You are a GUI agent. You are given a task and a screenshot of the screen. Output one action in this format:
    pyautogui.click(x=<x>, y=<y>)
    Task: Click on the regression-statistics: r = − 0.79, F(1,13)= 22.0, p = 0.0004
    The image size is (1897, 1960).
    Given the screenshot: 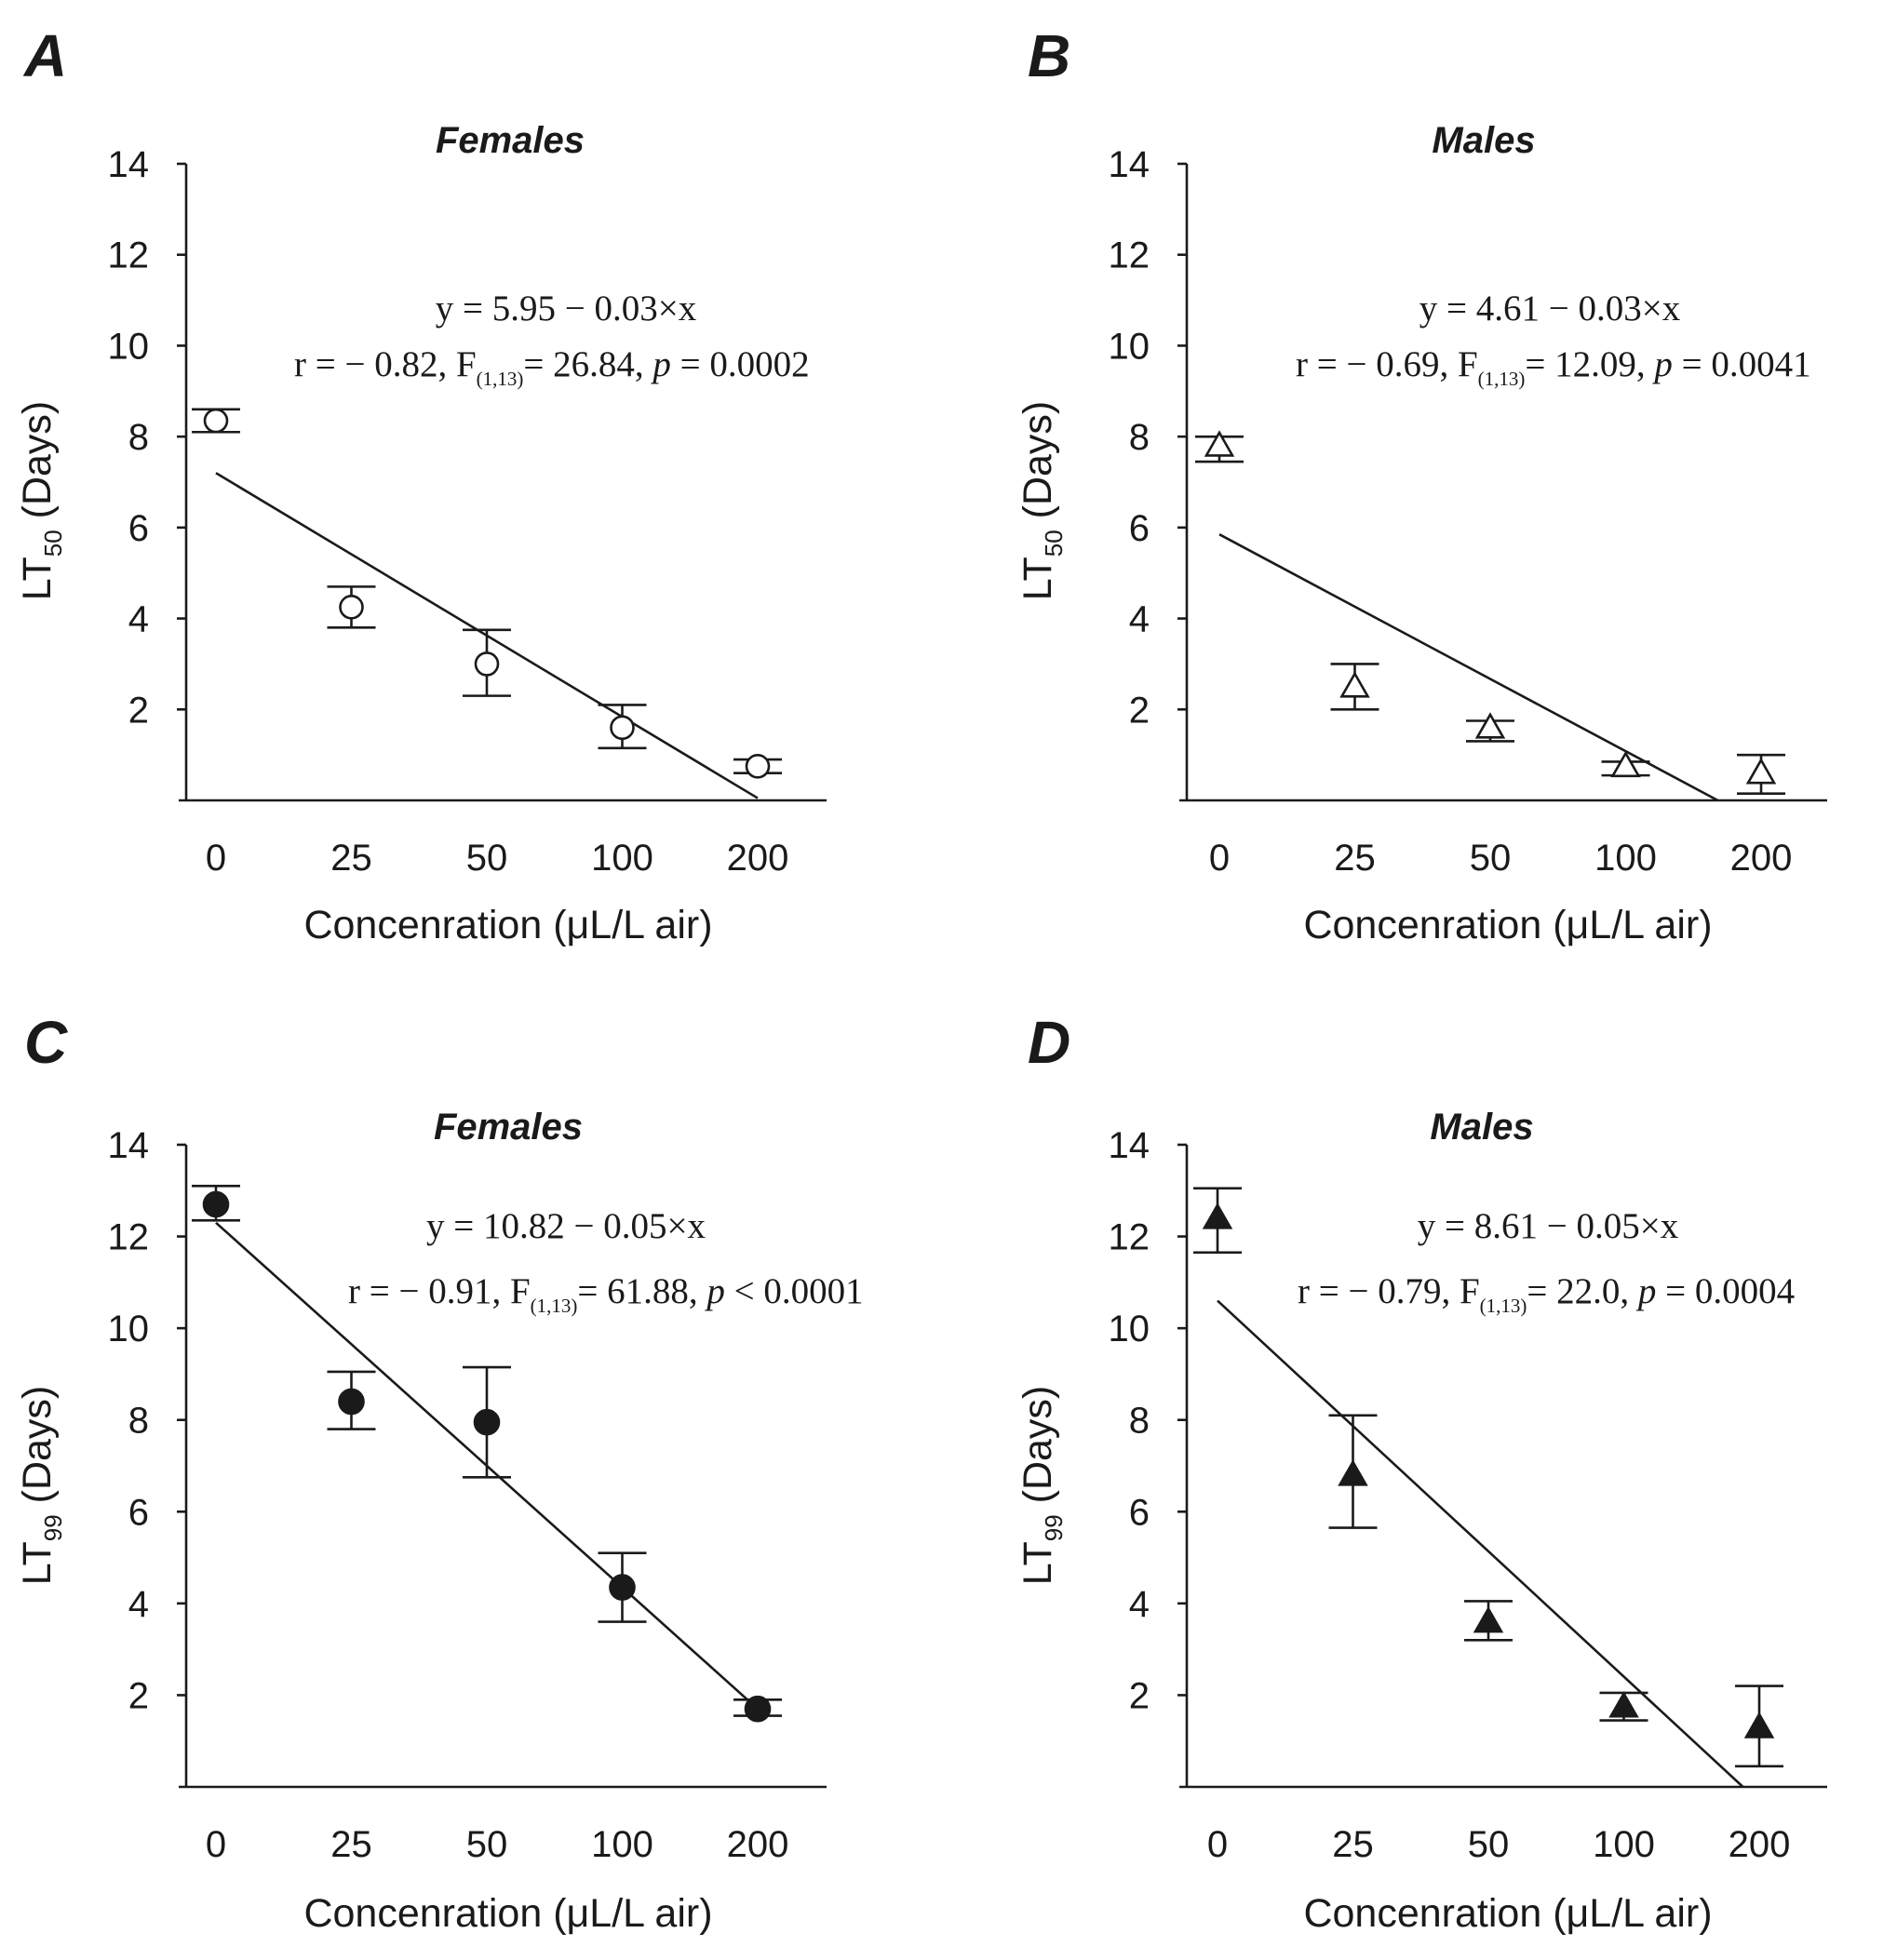 What is the action you would take?
    pyautogui.click(x=1546, y=1294)
    